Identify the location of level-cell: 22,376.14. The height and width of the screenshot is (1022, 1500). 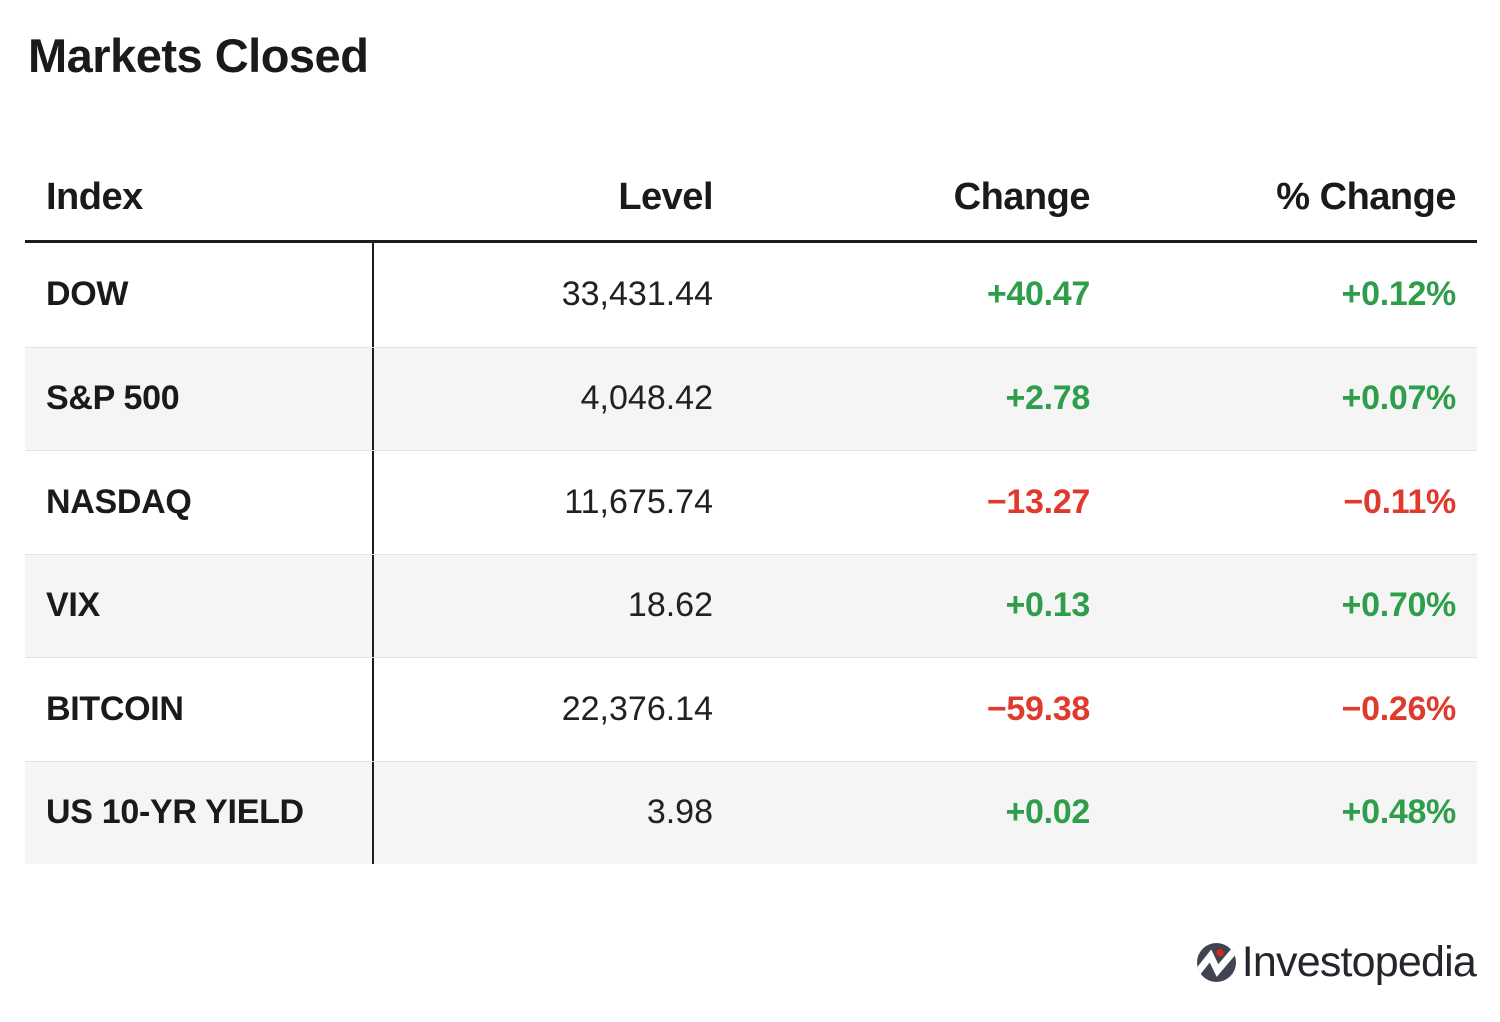
(637, 708).